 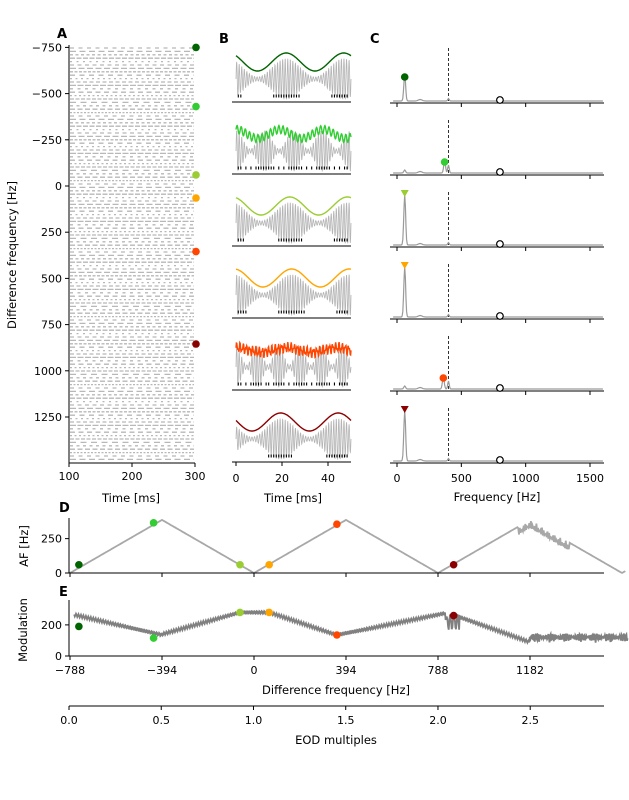 What do you see at coordinates (51, 278) in the screenshot?
I see `y-tick-label: 500` at bounding box center [51, 278].